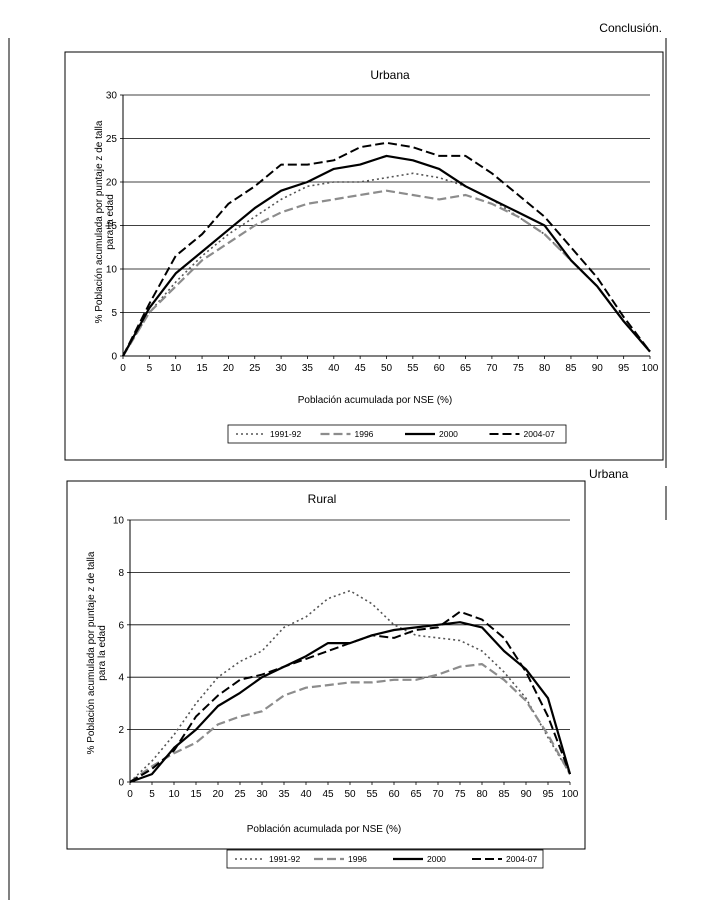  I want to click on chart-rural-title: Rural, so click(322, 499).